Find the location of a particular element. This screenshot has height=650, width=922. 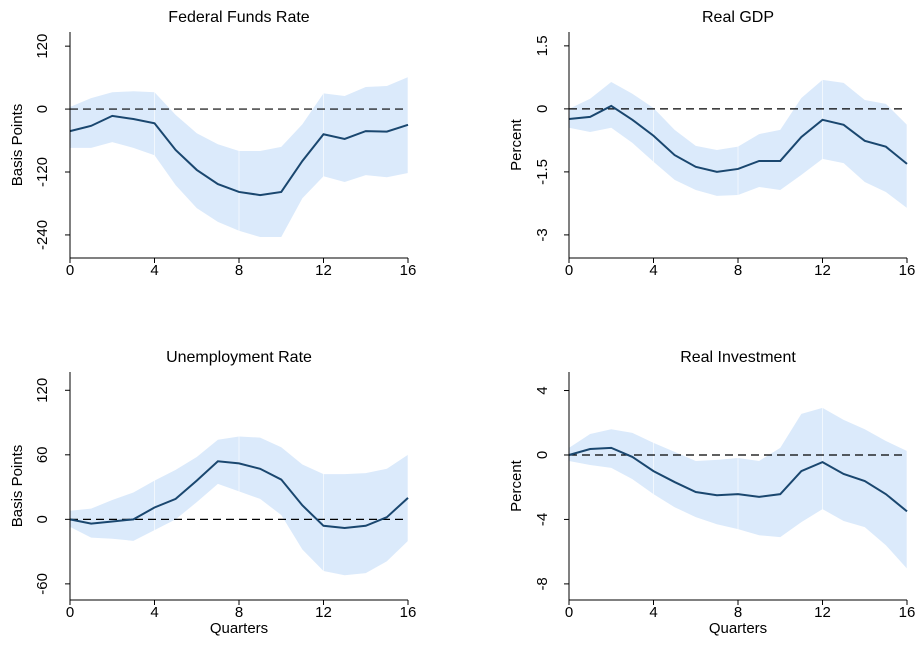

y-tick-label: 60 is located at coordinates (42, 454).